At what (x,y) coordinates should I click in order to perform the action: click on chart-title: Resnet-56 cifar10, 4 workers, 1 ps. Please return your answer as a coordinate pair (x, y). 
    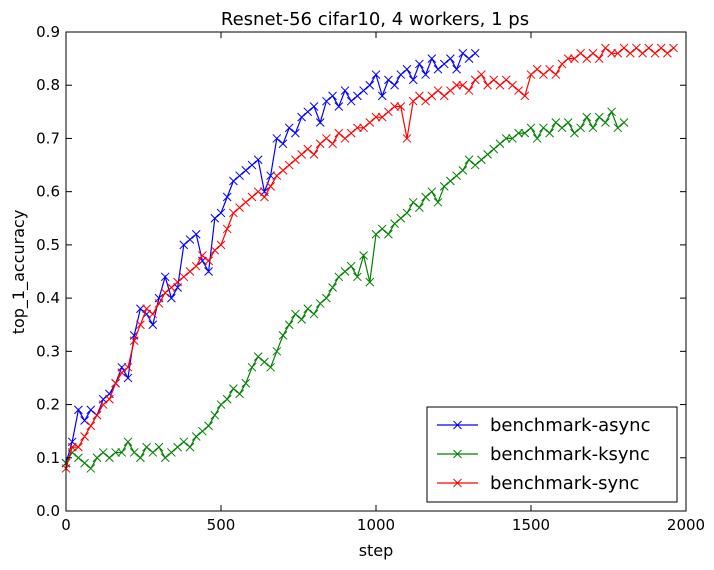
    Looking at the image, I should click on (375, 19).